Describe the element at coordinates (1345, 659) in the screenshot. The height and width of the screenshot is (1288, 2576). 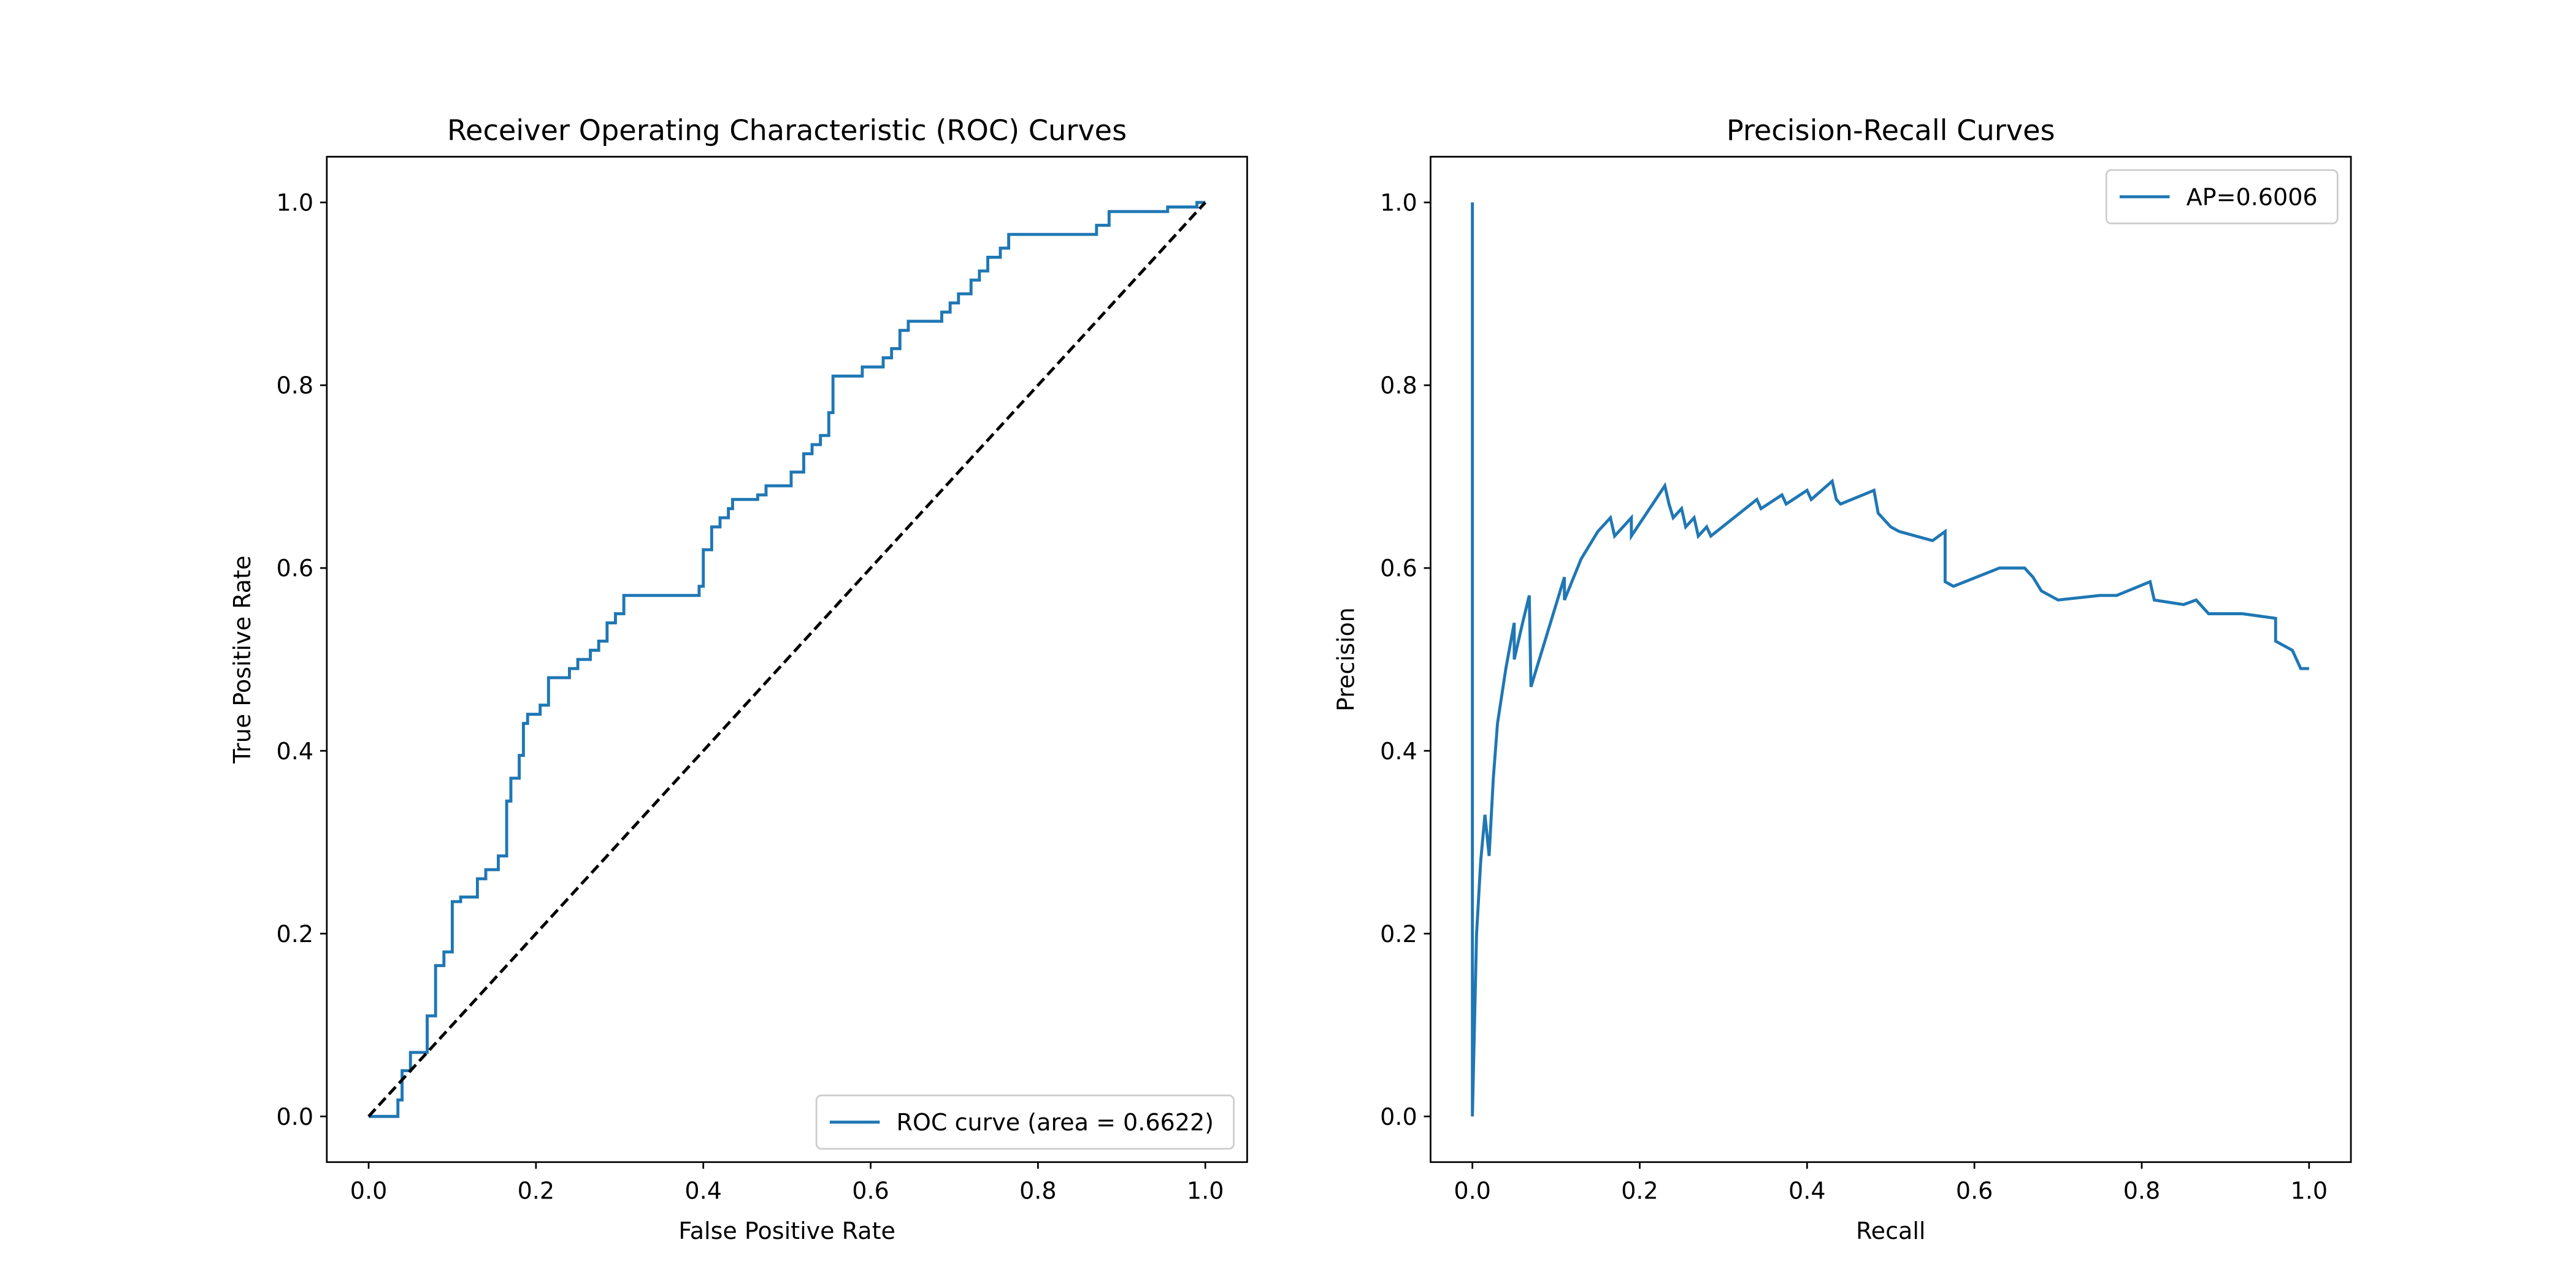
I see `y-axis-label: Precision` at that location.